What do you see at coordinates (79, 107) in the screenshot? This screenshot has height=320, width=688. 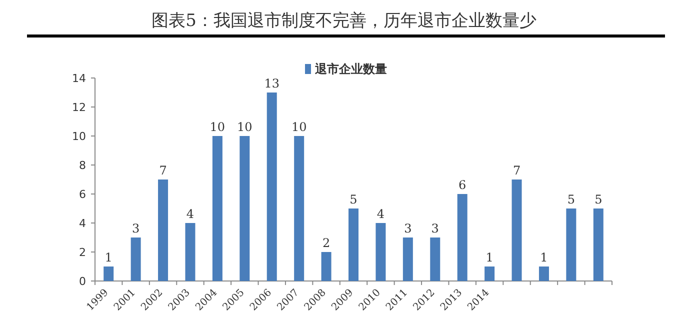 I see `y-tick-label: 12` at bounding box center [79, 107].